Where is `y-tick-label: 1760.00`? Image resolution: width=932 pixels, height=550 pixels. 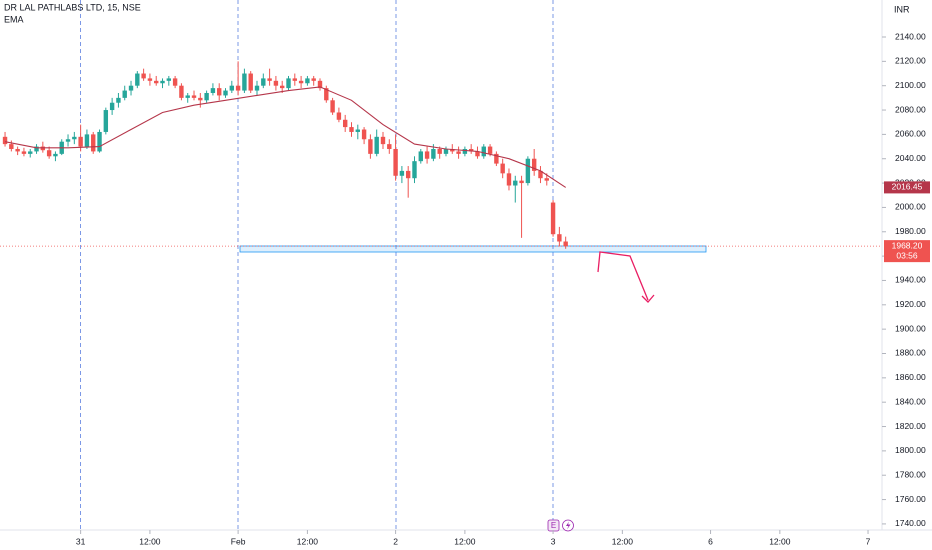 y-tick-label: 1760.00 is located at coordinates (910, 499).